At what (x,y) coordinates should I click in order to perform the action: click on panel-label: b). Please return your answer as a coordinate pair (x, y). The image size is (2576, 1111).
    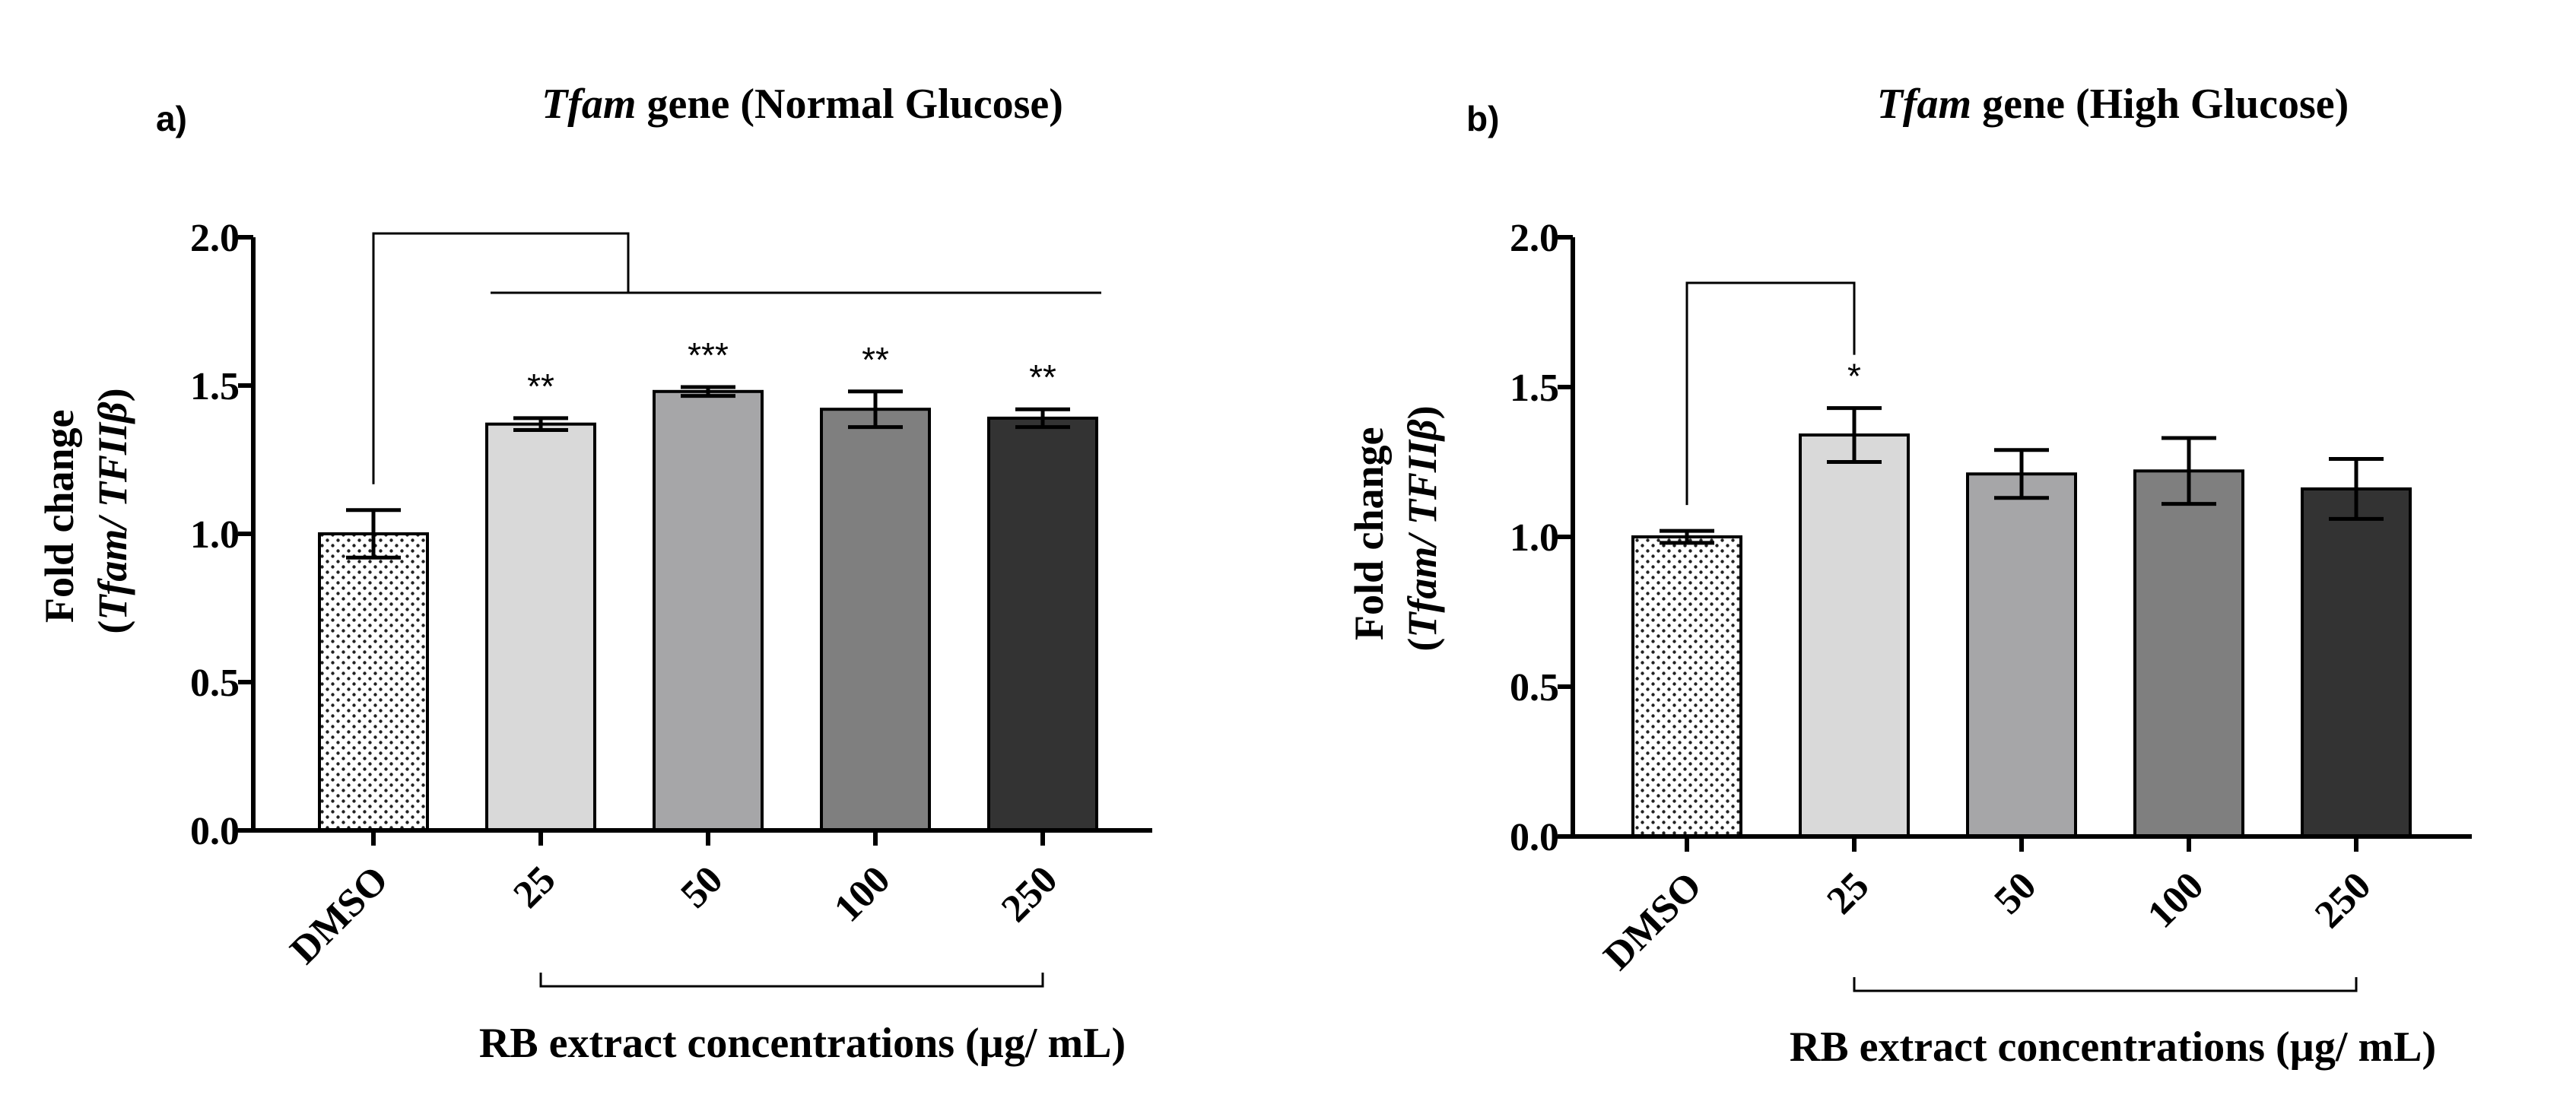
    Looking at the image, I should click on (1482, 118).